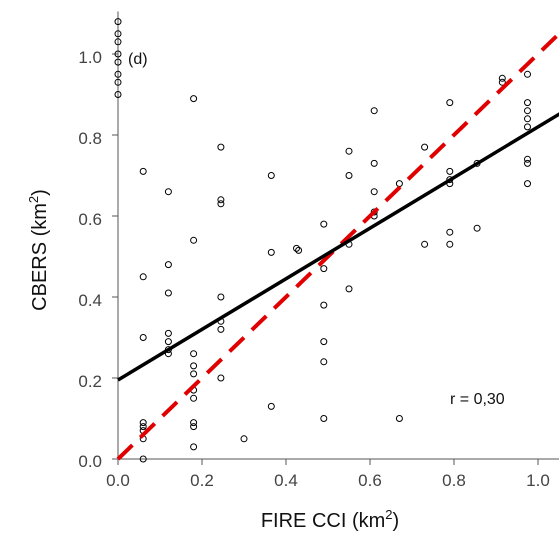 The width and height of the screenshot is (559, 543). I want to click on y-tick-label-0: 0.0, so click(90, 461).